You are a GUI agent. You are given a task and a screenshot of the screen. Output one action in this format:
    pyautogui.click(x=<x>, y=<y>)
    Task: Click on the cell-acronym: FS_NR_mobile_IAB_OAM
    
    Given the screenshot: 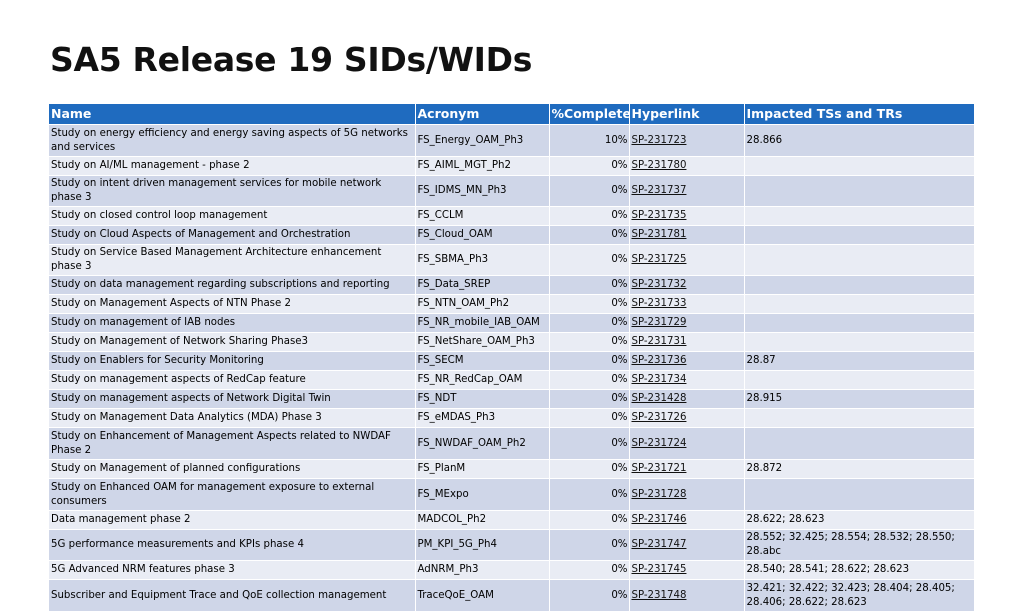 What is the action you would take?
    pyautogui.click(x=482, y=323)
    